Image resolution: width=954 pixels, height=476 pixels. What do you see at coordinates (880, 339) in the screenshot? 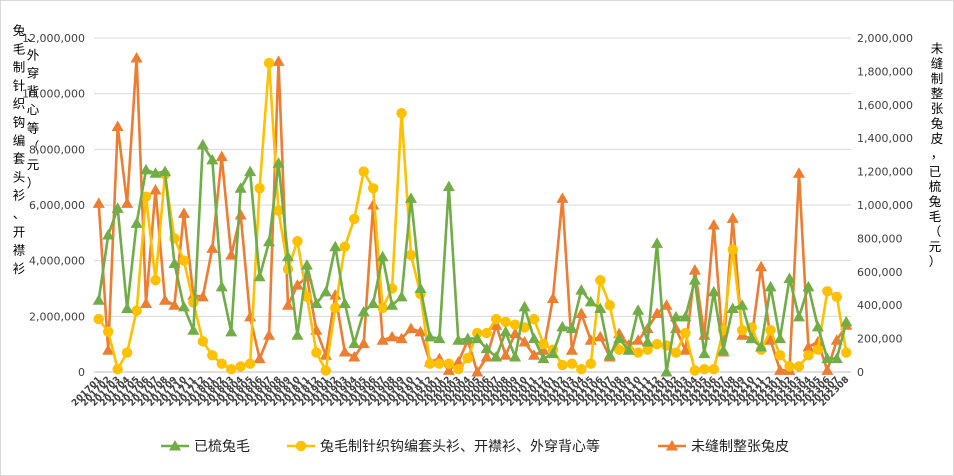
I see `right-tick-label: 200,000` at bounding box center [880, 339].